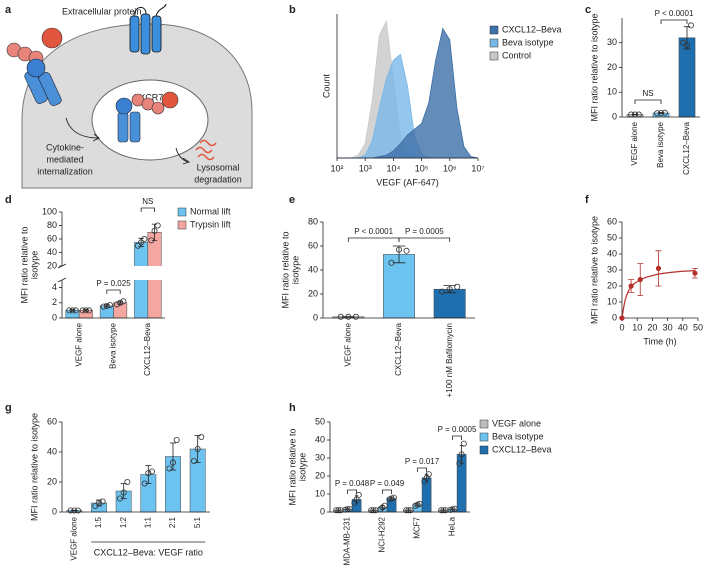 The image size is (705, 569). I want to click on x-tick-label: 10², so click(336, 168).